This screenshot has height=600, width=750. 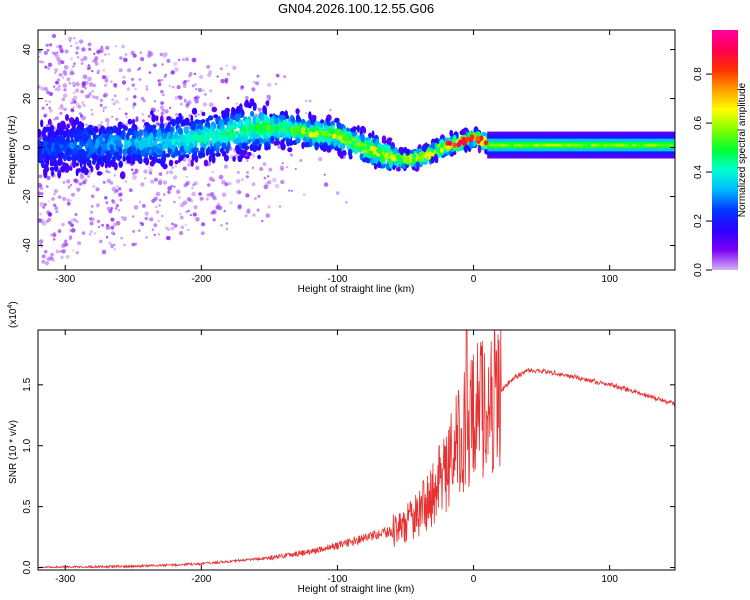 I want to click on spectrogram-peak, so click(x=442, y=146).